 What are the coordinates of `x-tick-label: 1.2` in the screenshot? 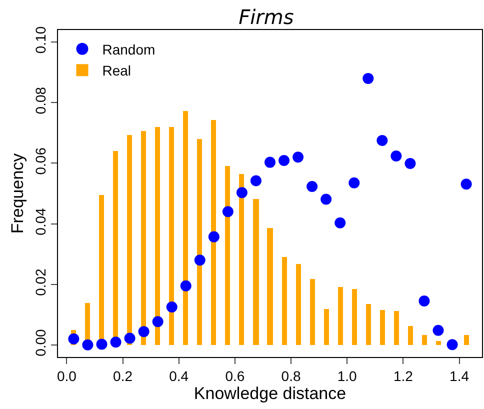 It's located at (403, 376).